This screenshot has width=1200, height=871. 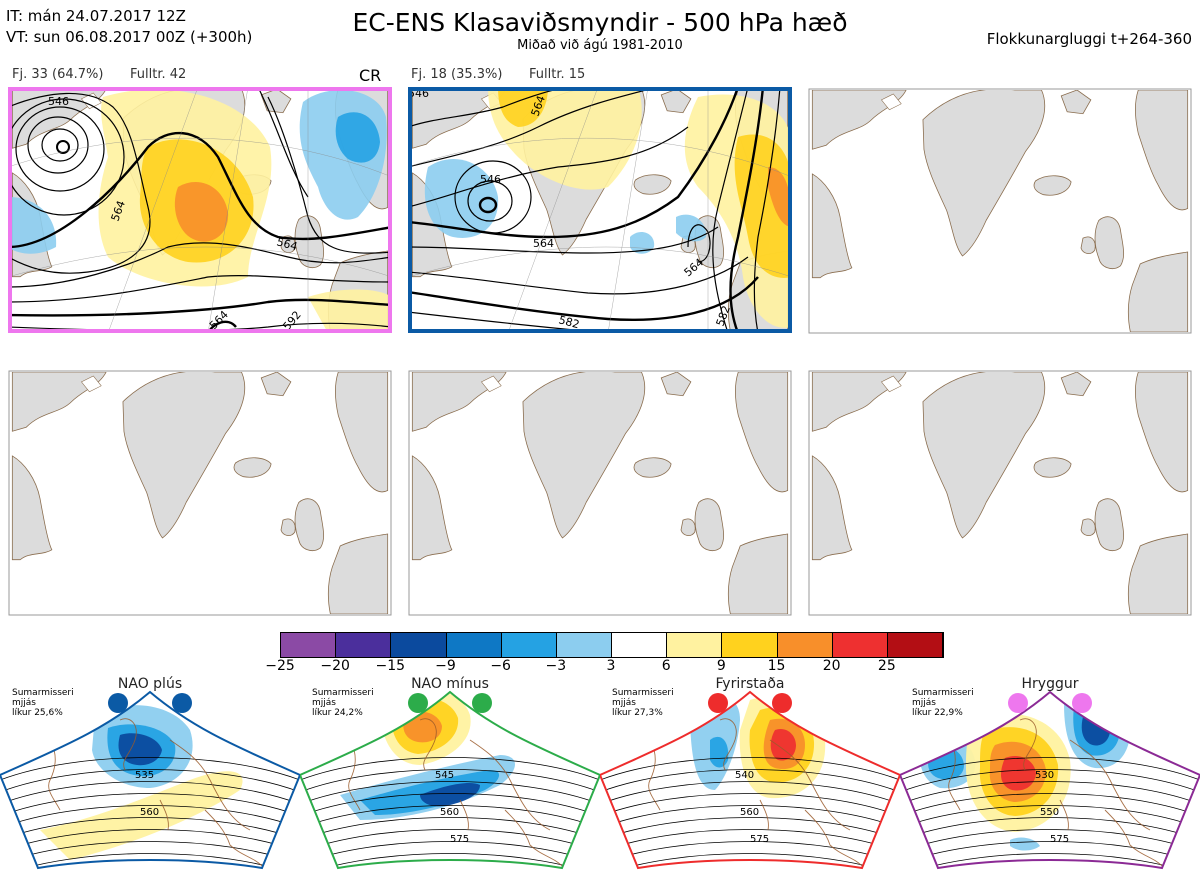 What do you see at coordinates (43, 703) in the screenshot?
I see `regime-info: Sumarmisseri mjjás líkur 25,6%` at bounding box center [43, 703].